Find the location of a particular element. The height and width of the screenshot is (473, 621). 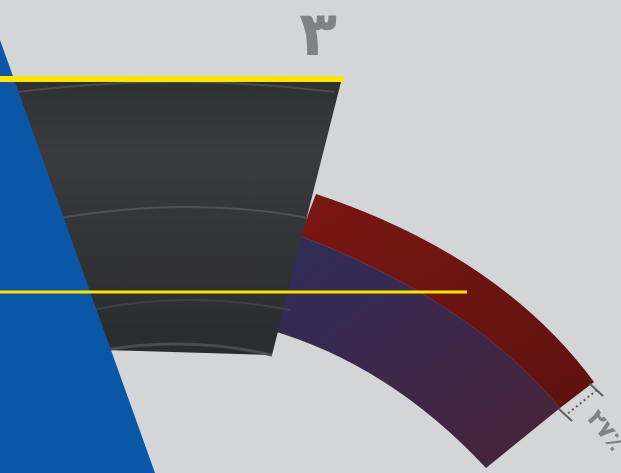

dimension-bracket-icon is located at coordinates (581, 402).